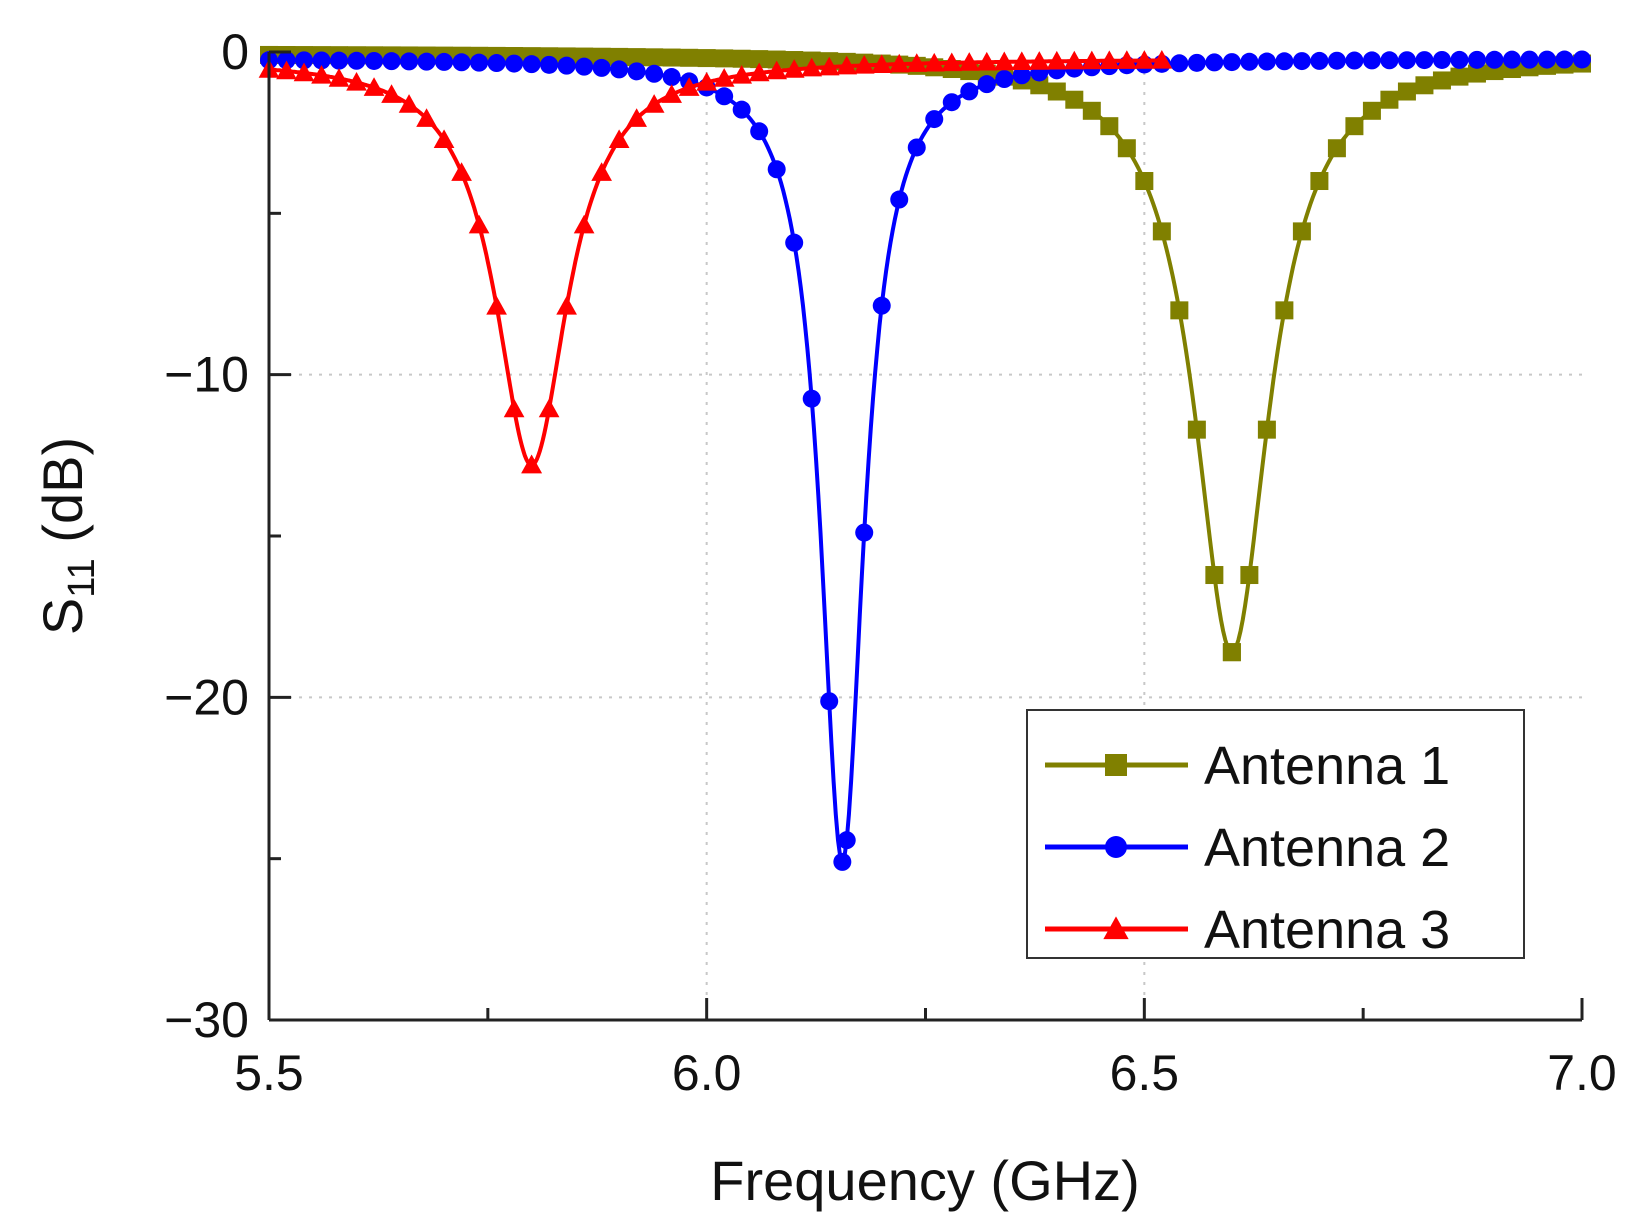 Image resolution: width=1644 pixels, height=1229 pixels. Describe the element at coordinates (707, 1073) in the screenshot. I see `x-tick-label: 6.0` at that location.